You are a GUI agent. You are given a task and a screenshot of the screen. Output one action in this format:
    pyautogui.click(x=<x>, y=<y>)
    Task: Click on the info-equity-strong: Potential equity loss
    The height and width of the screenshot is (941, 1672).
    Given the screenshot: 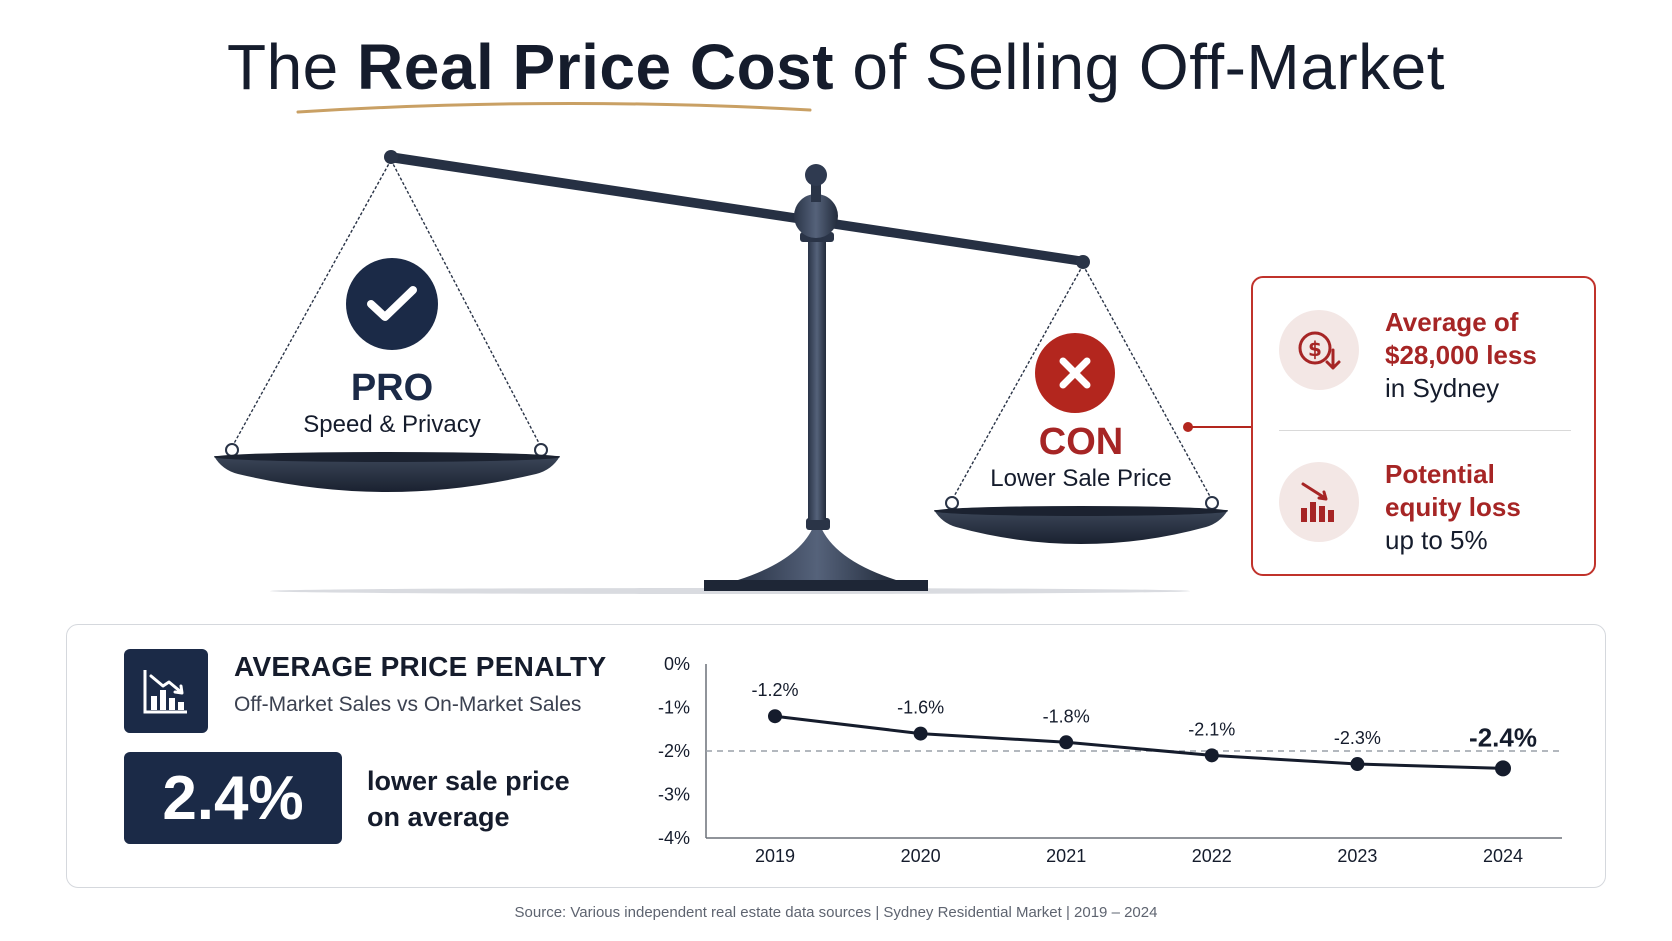 What is the action you would take?
    pyautogui.click(x=1453, y=490)
    